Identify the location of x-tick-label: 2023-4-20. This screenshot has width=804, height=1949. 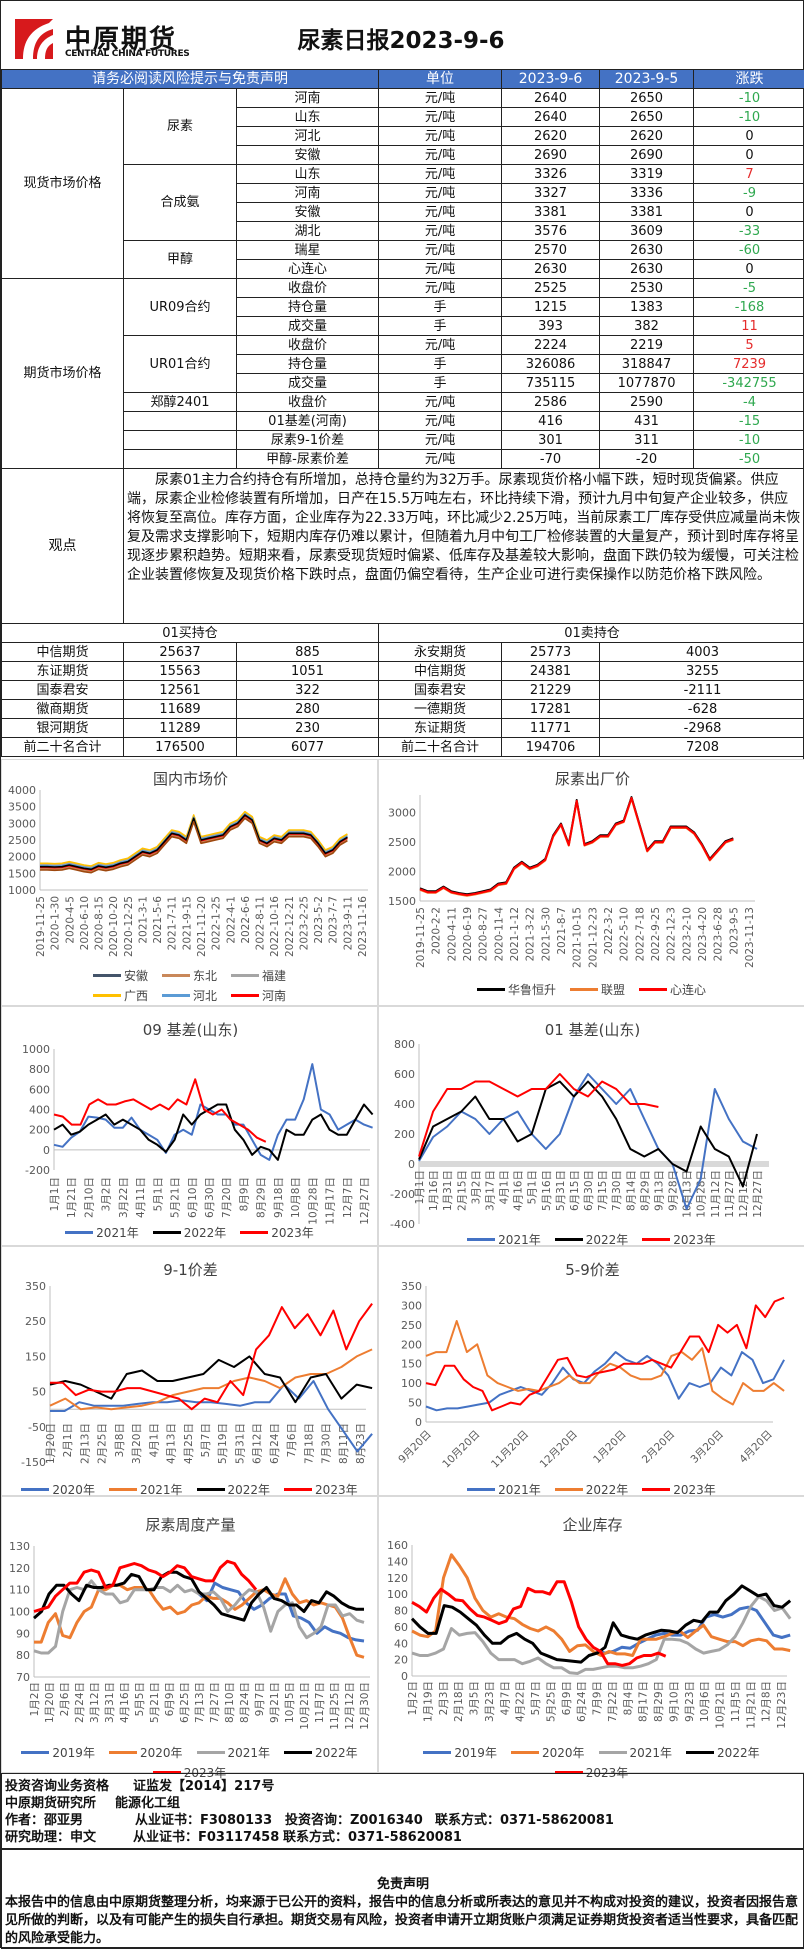
(703, 934).